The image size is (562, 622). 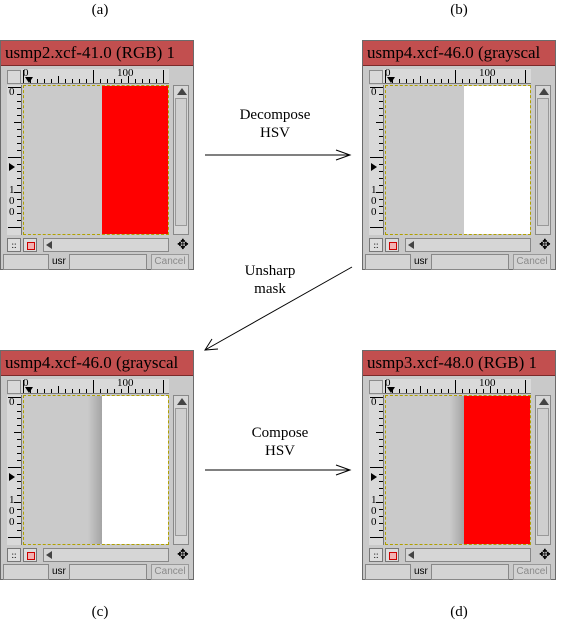 I want to click on window-titlebar: usmp3.xcf-48.0 (RGB) 1, so click(x=459, y=363).